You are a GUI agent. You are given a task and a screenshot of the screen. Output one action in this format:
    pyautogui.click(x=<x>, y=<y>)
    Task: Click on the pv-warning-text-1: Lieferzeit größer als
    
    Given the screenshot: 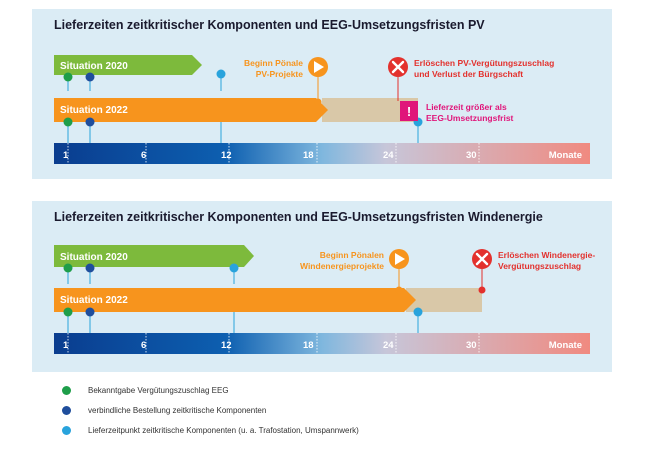 What is the action you would take?
    pyautogui.click(x=466, y=107)
    